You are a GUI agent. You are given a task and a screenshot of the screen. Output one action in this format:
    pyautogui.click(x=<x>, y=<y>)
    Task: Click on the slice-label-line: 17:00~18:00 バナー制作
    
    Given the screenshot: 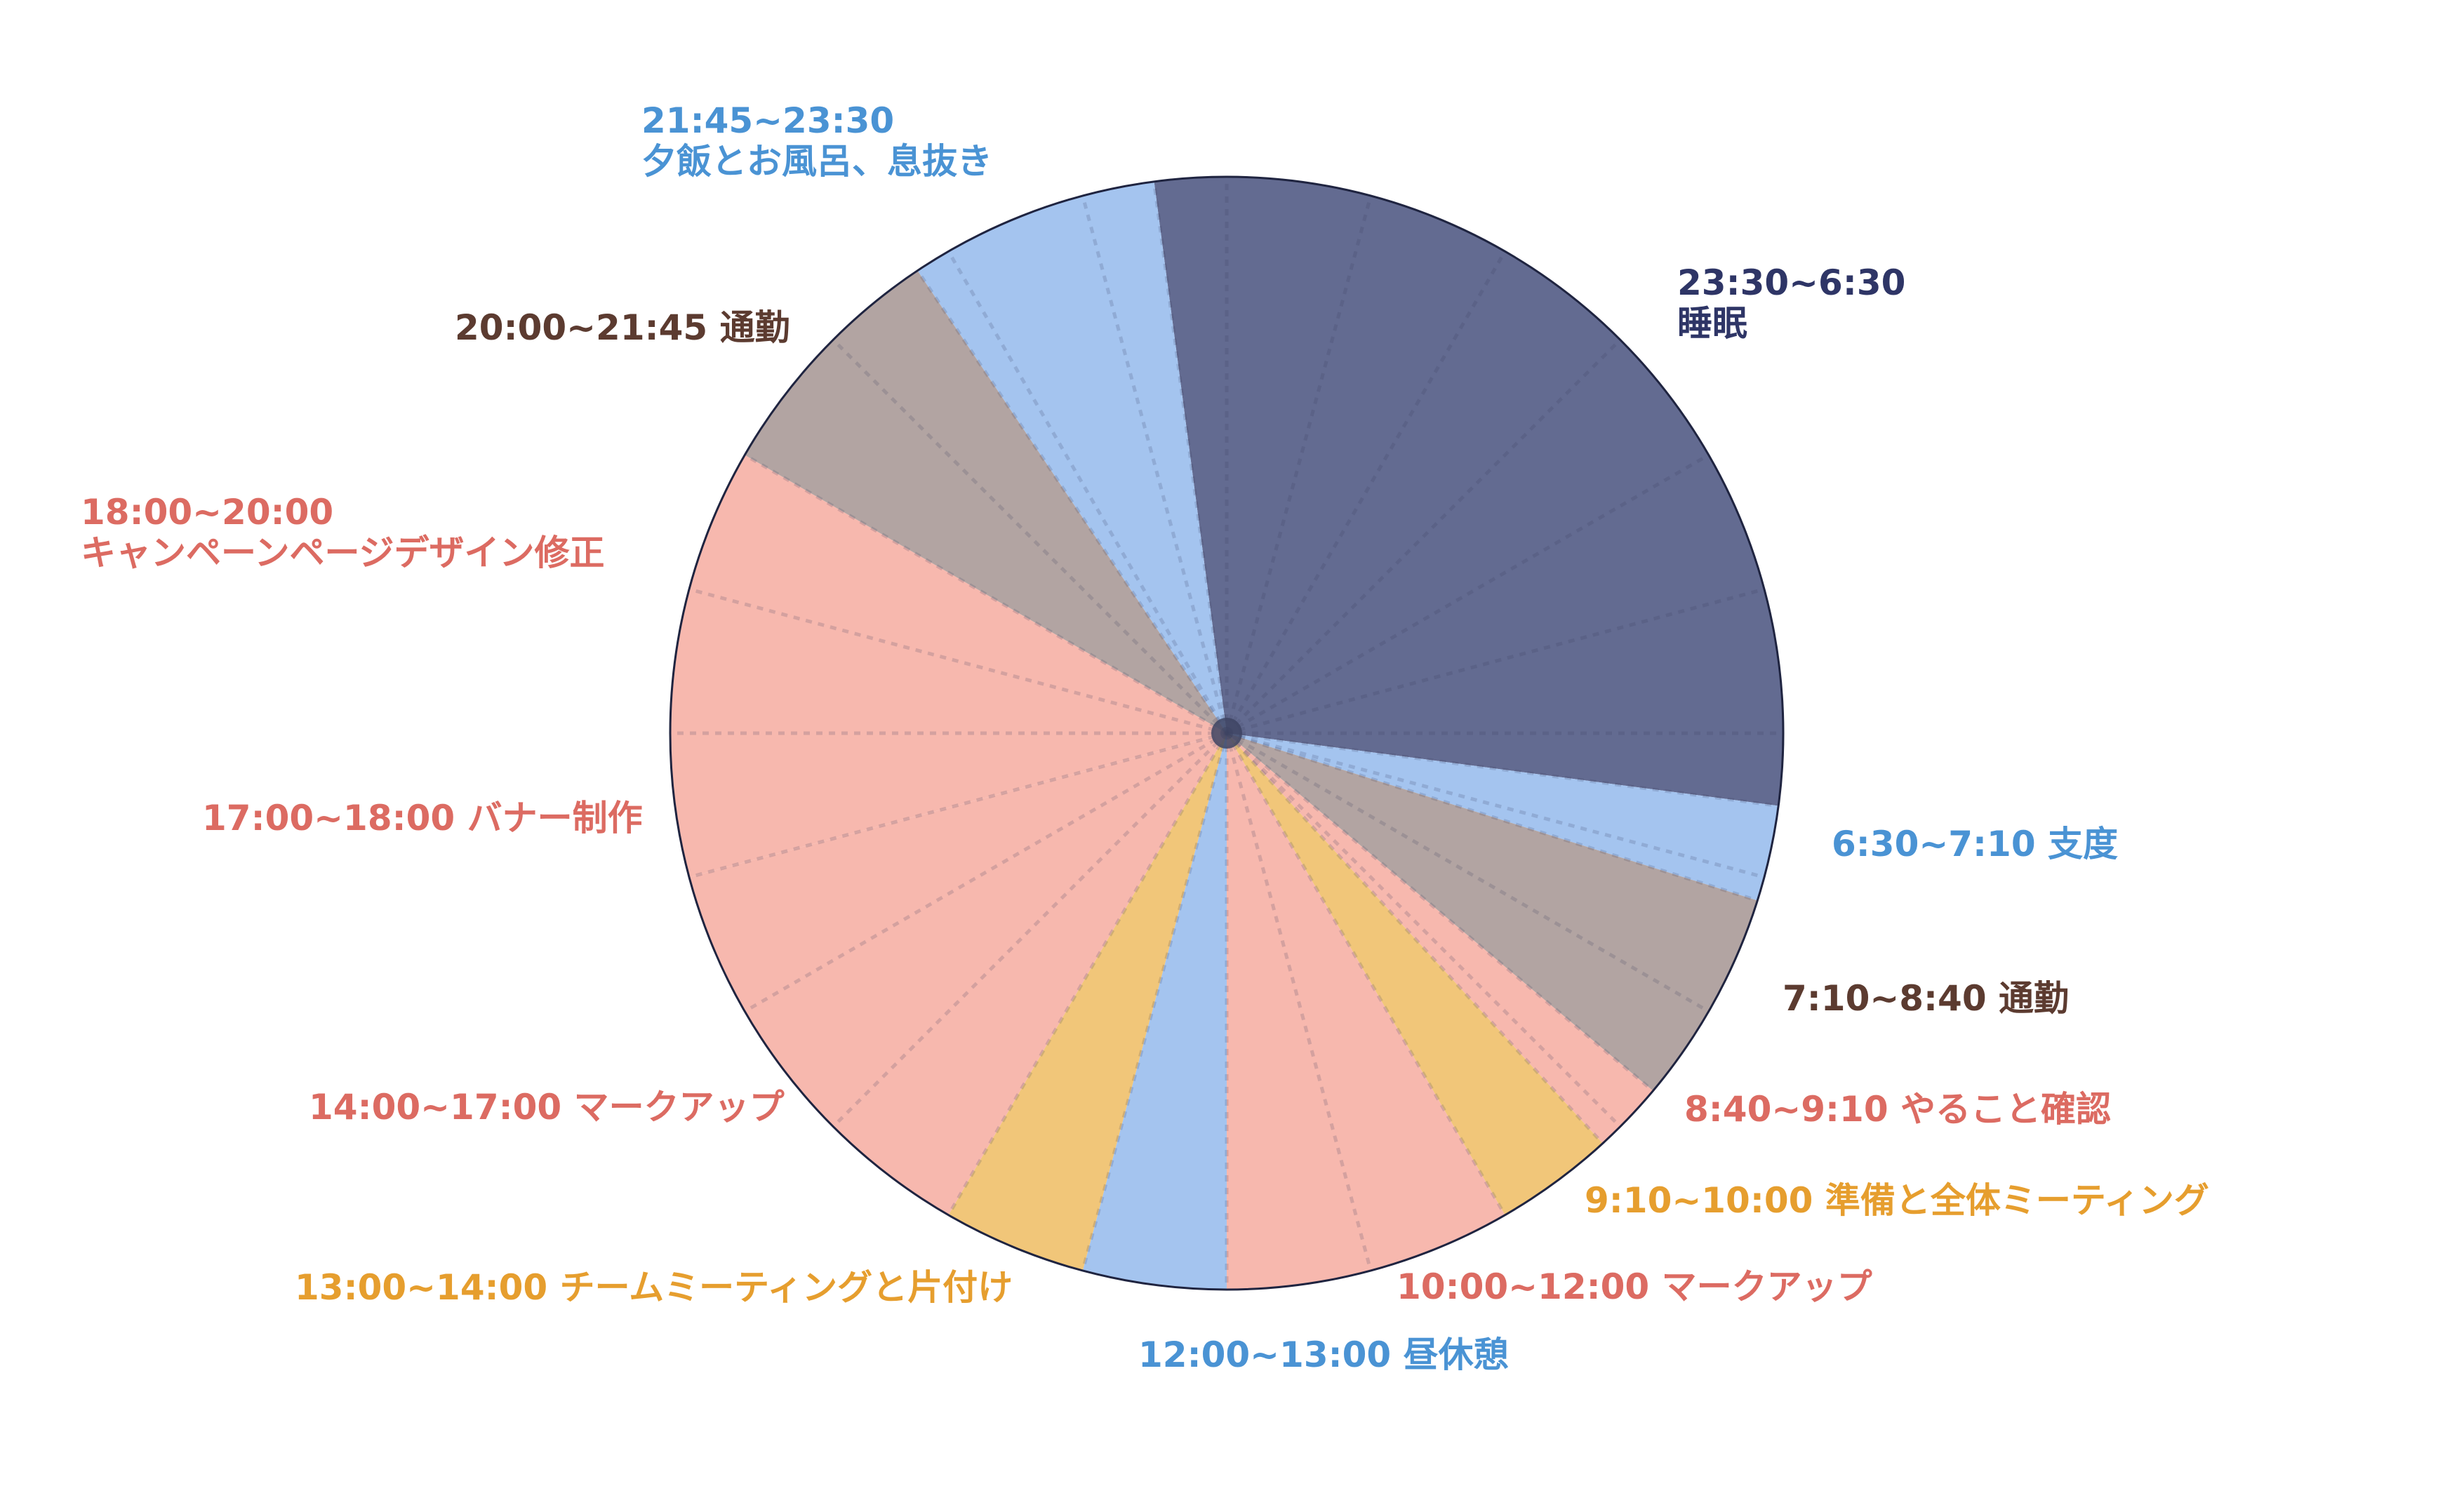 What is the action you would take?
    pyautogui.click(x=422, y=818)
    